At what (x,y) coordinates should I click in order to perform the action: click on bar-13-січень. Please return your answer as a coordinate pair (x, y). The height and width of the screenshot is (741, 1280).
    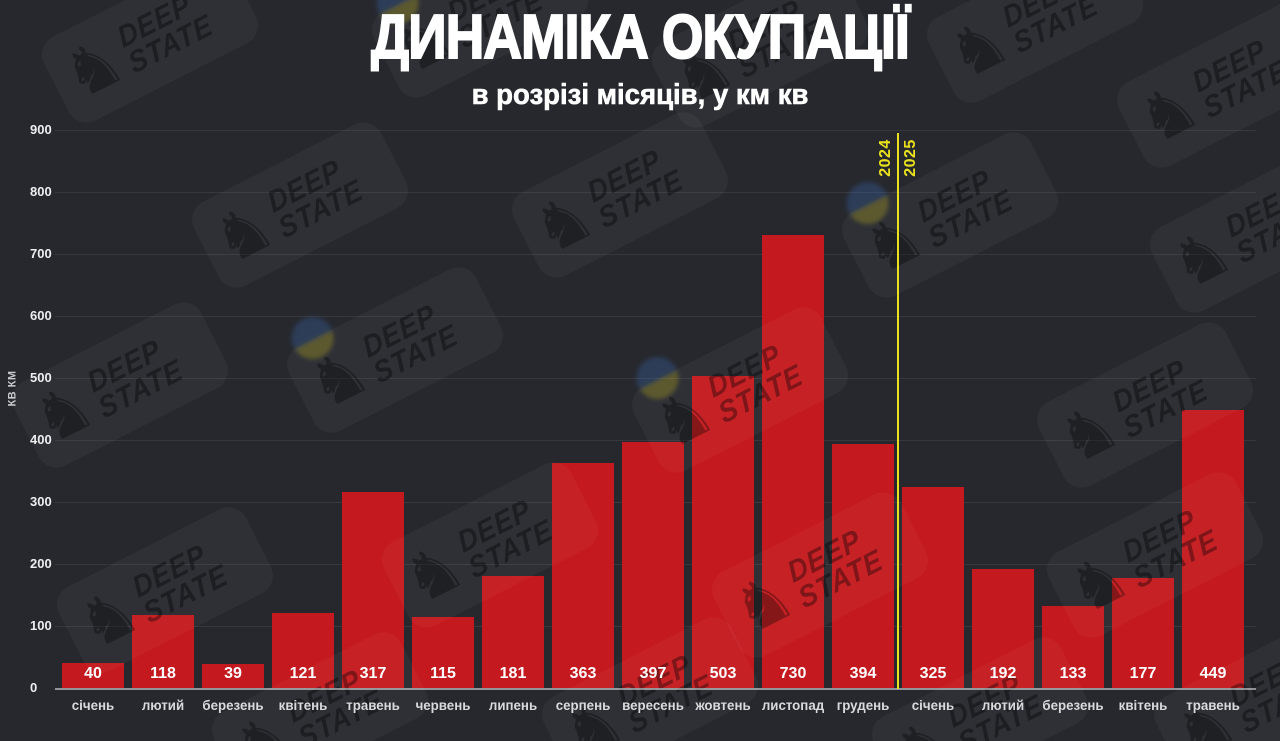
    Looking at the image, I should click on (933, 587).